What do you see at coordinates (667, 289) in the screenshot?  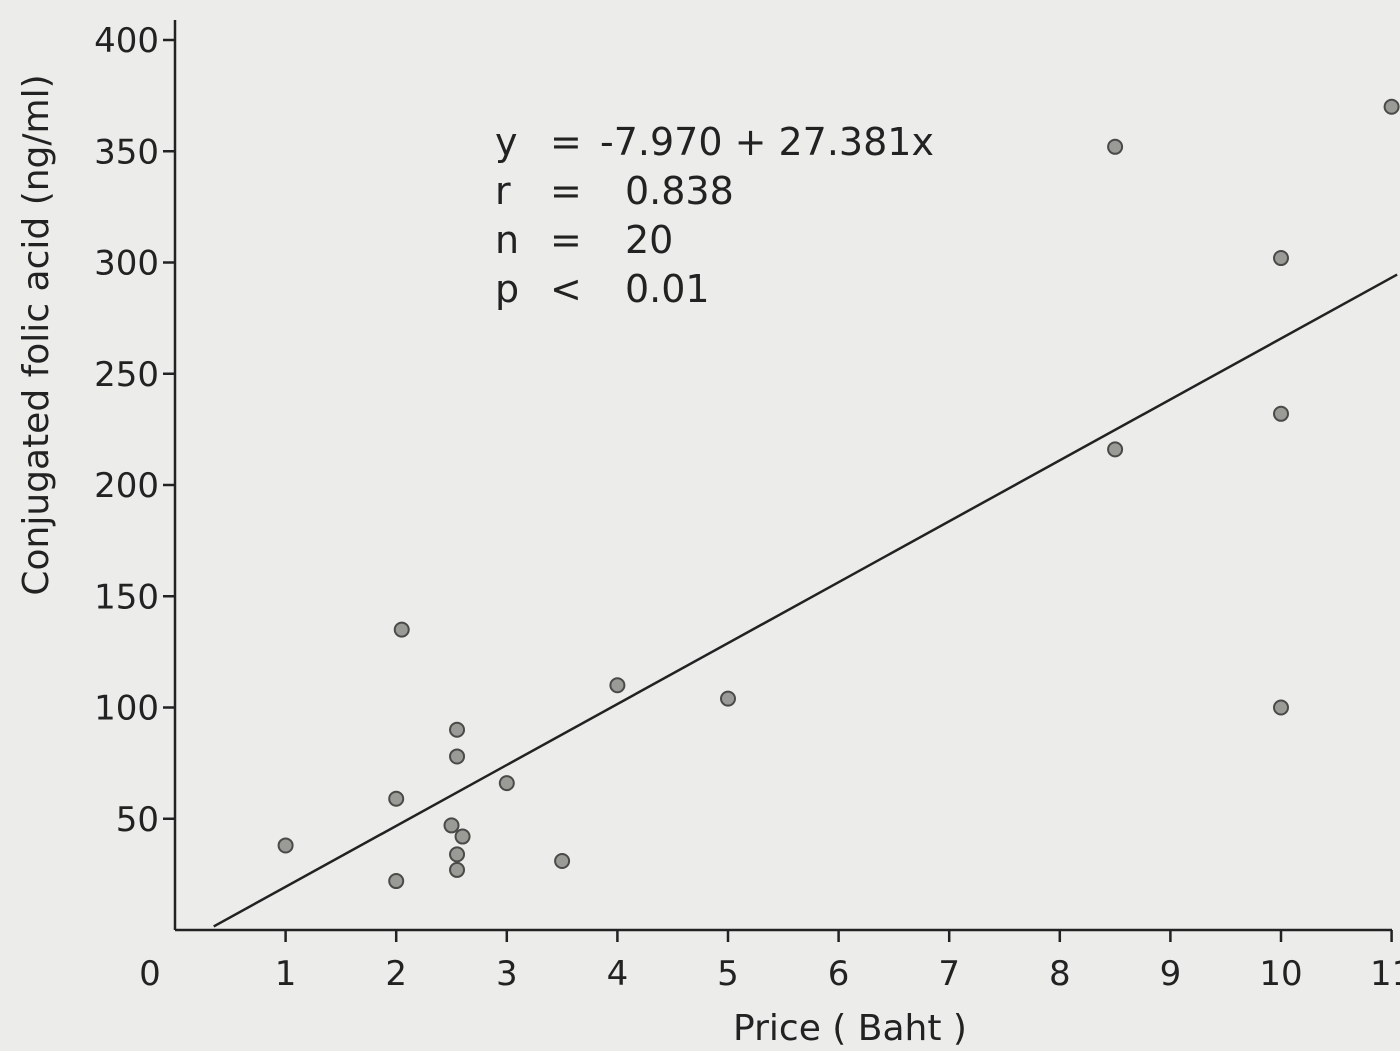 I see `stat-value: 0.01` at bounding box center [667, 289].